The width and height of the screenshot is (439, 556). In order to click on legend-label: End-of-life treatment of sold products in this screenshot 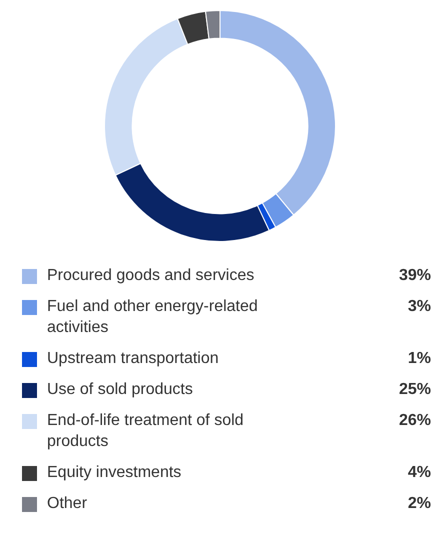, I will do `click(146, 431)`.